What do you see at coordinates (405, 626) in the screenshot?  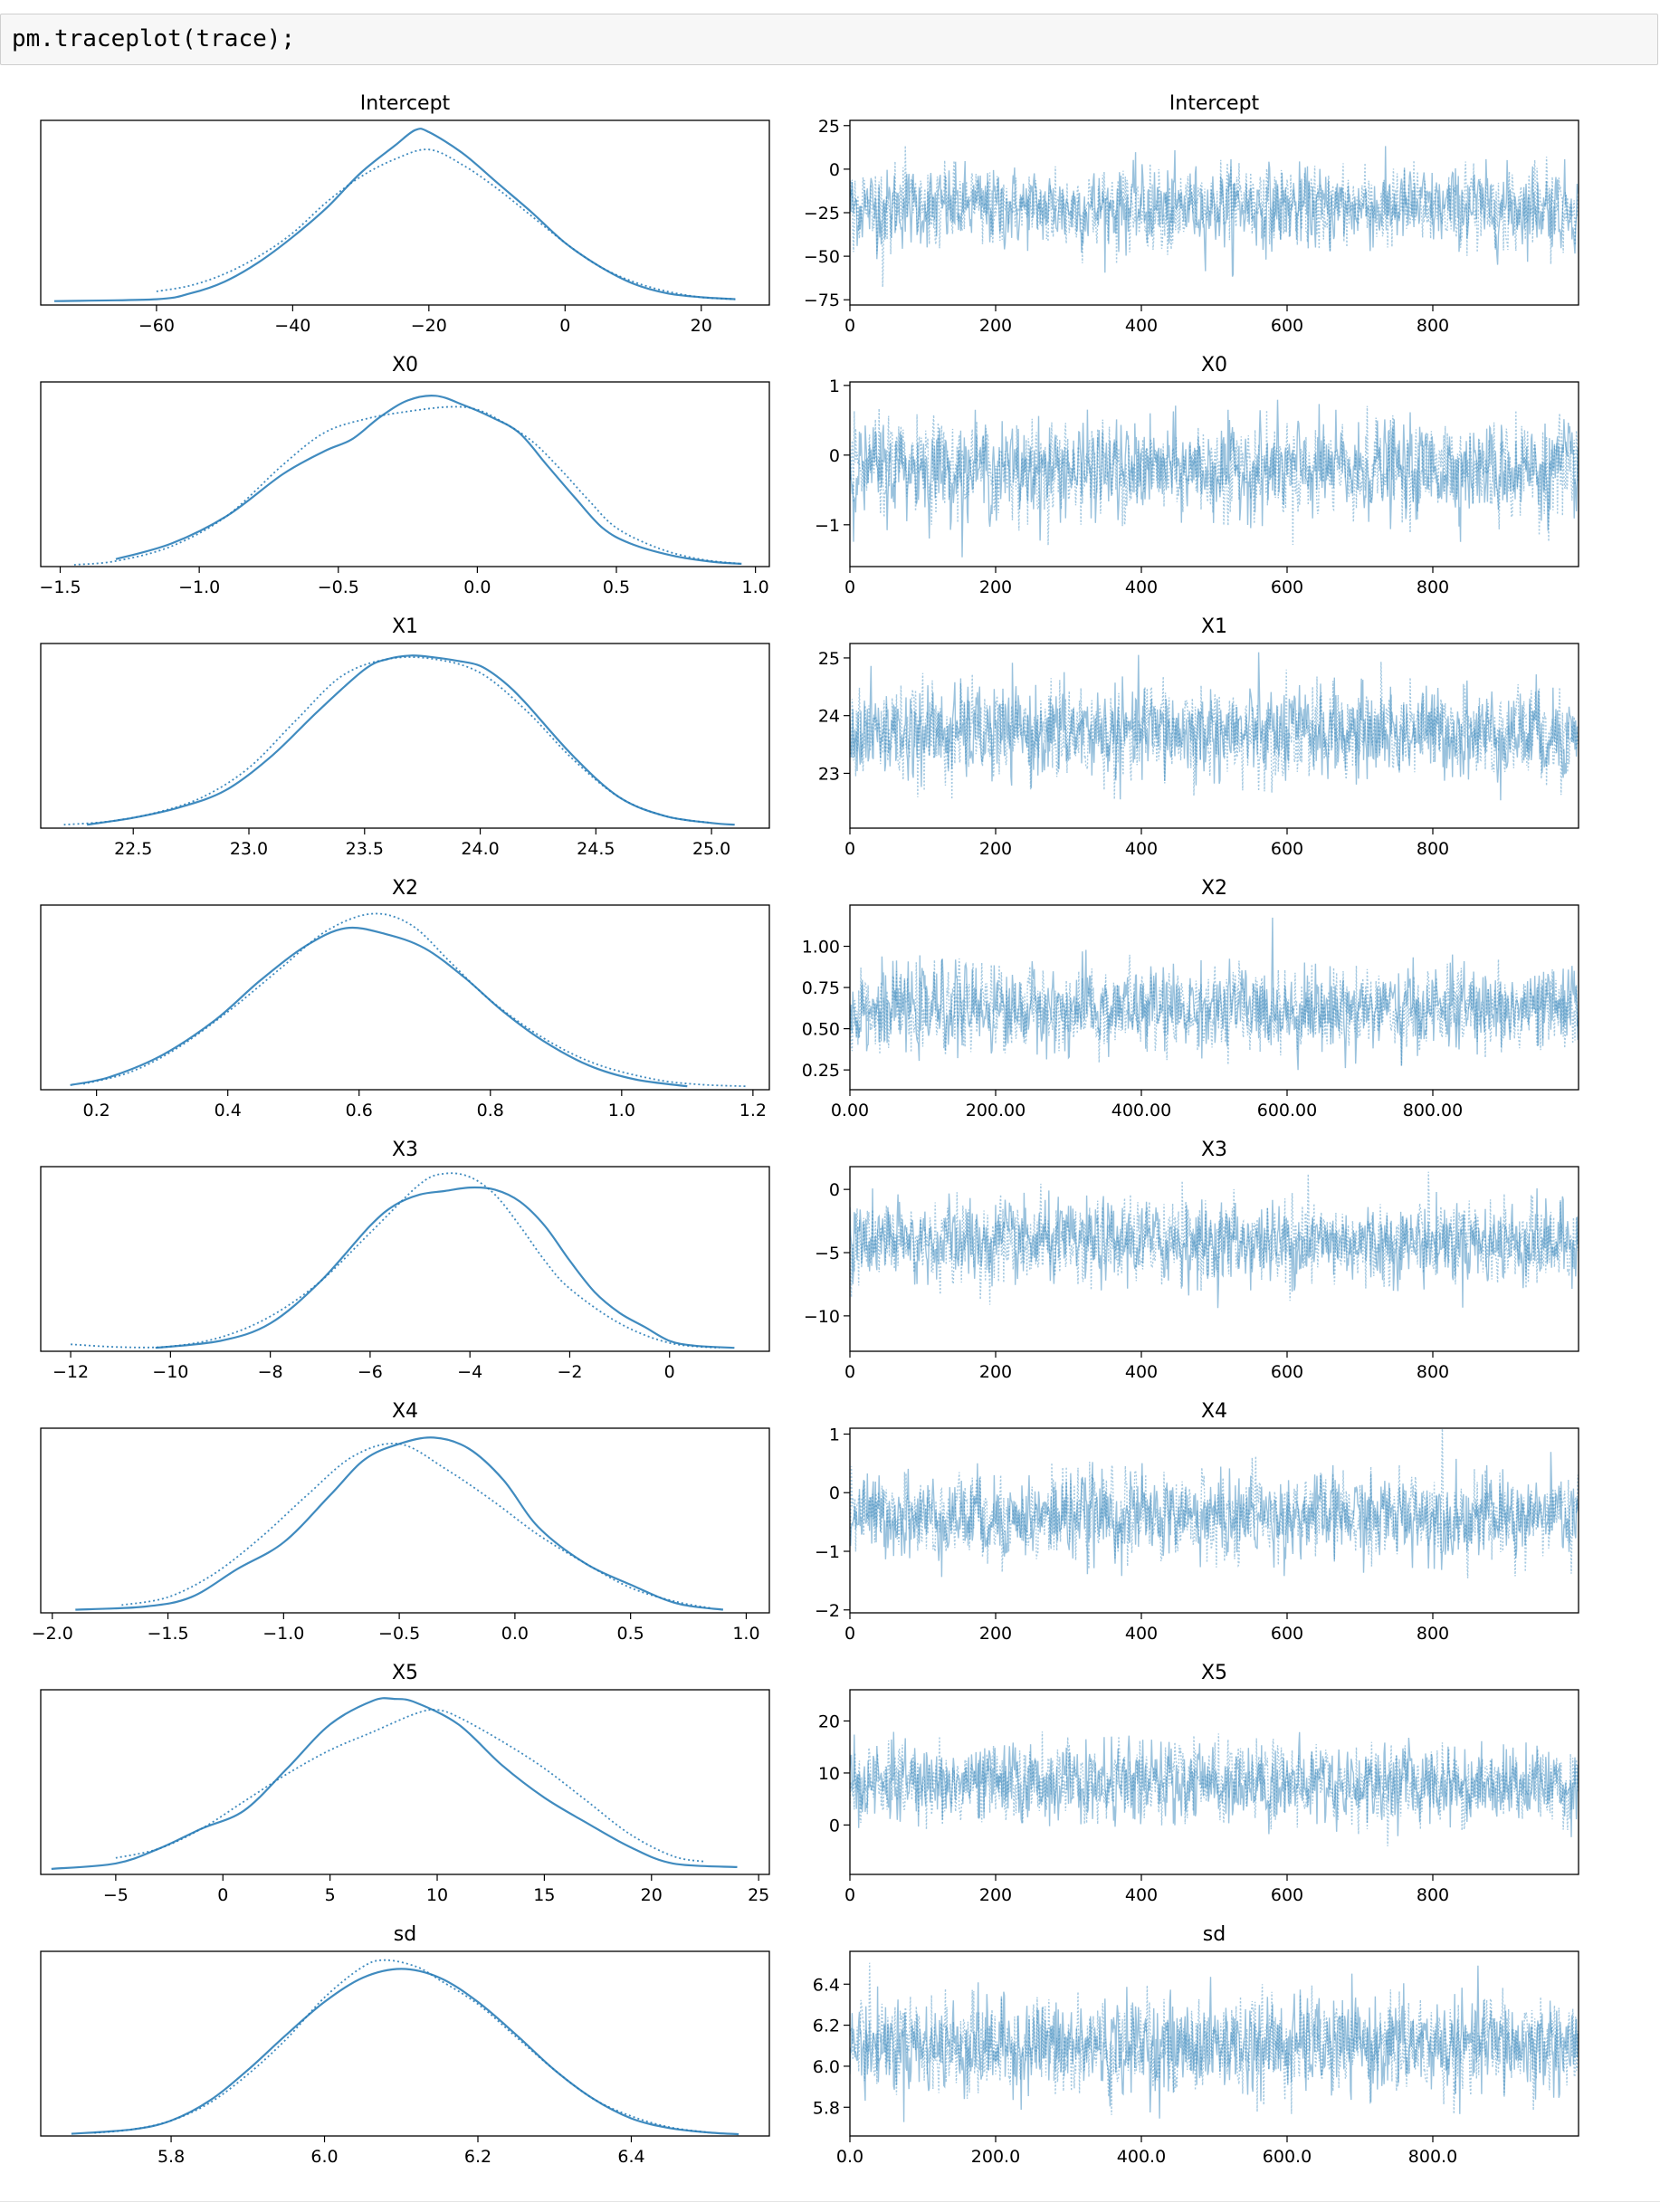 I see `subplot-title: X1` at bounding box center [405, 626].